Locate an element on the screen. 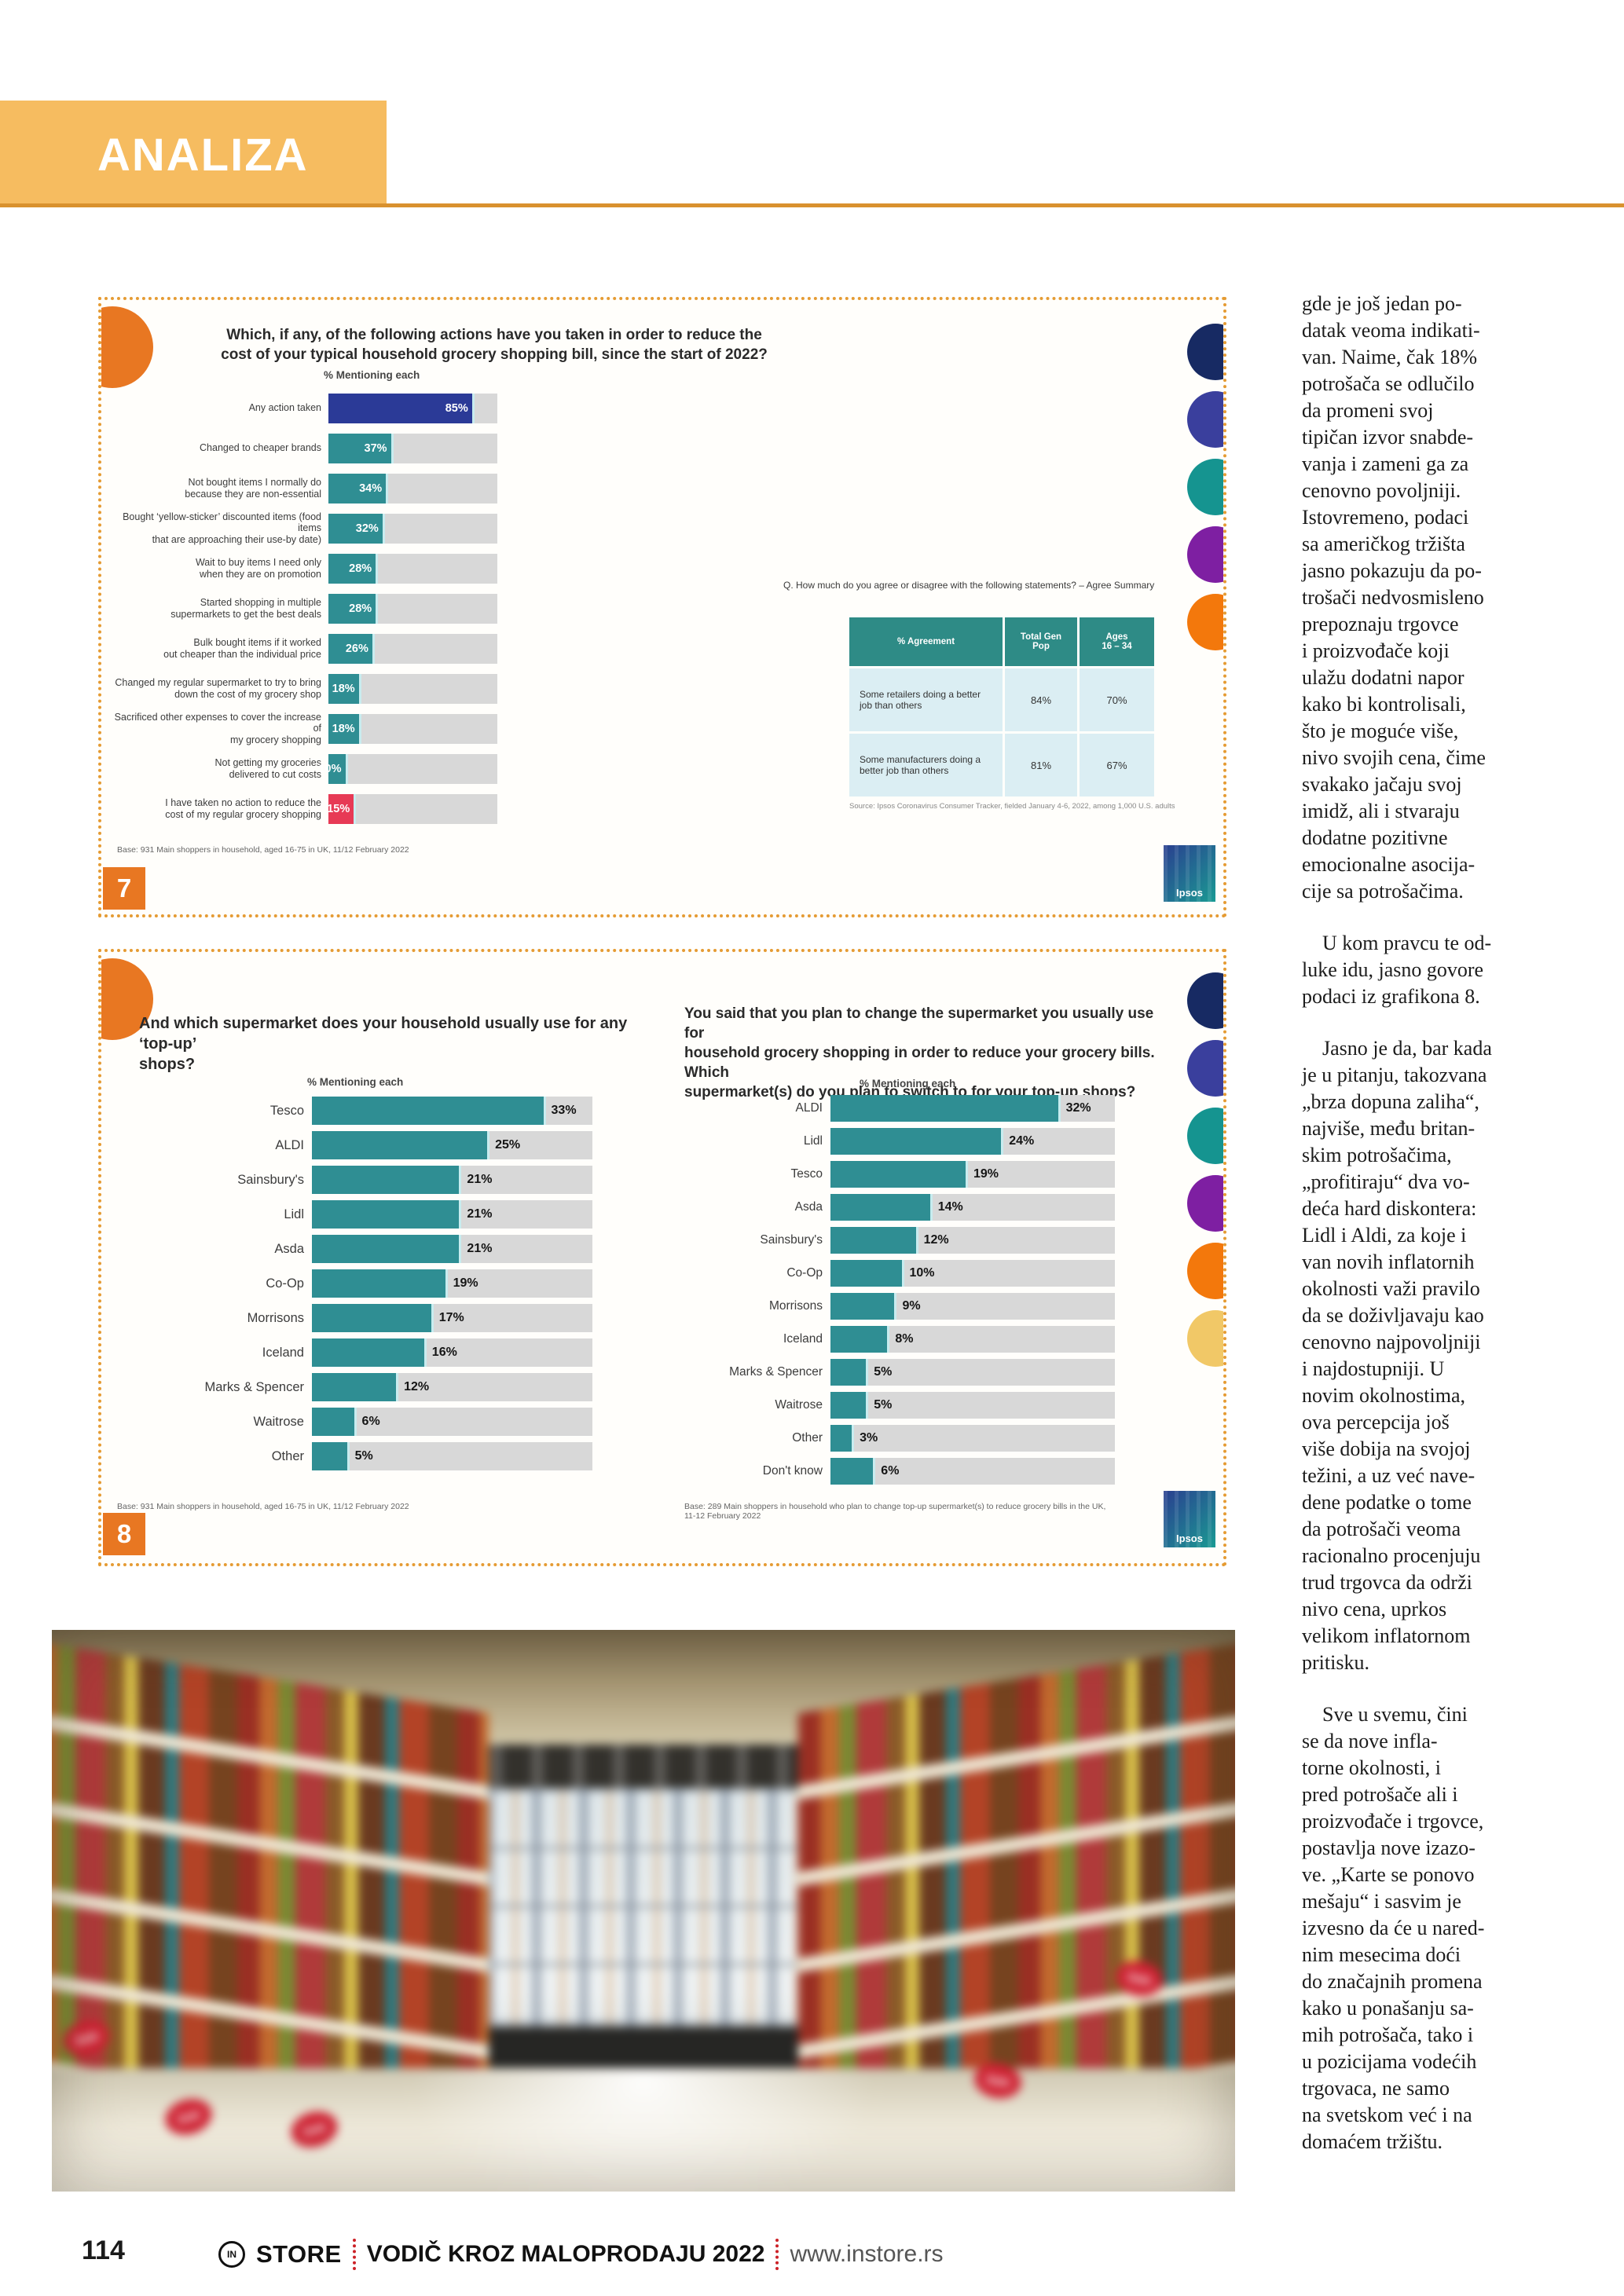  fig8-left-bars: Tesco 33% ALDI 25% Sainsbury's is located at coordinates (363, 1284).